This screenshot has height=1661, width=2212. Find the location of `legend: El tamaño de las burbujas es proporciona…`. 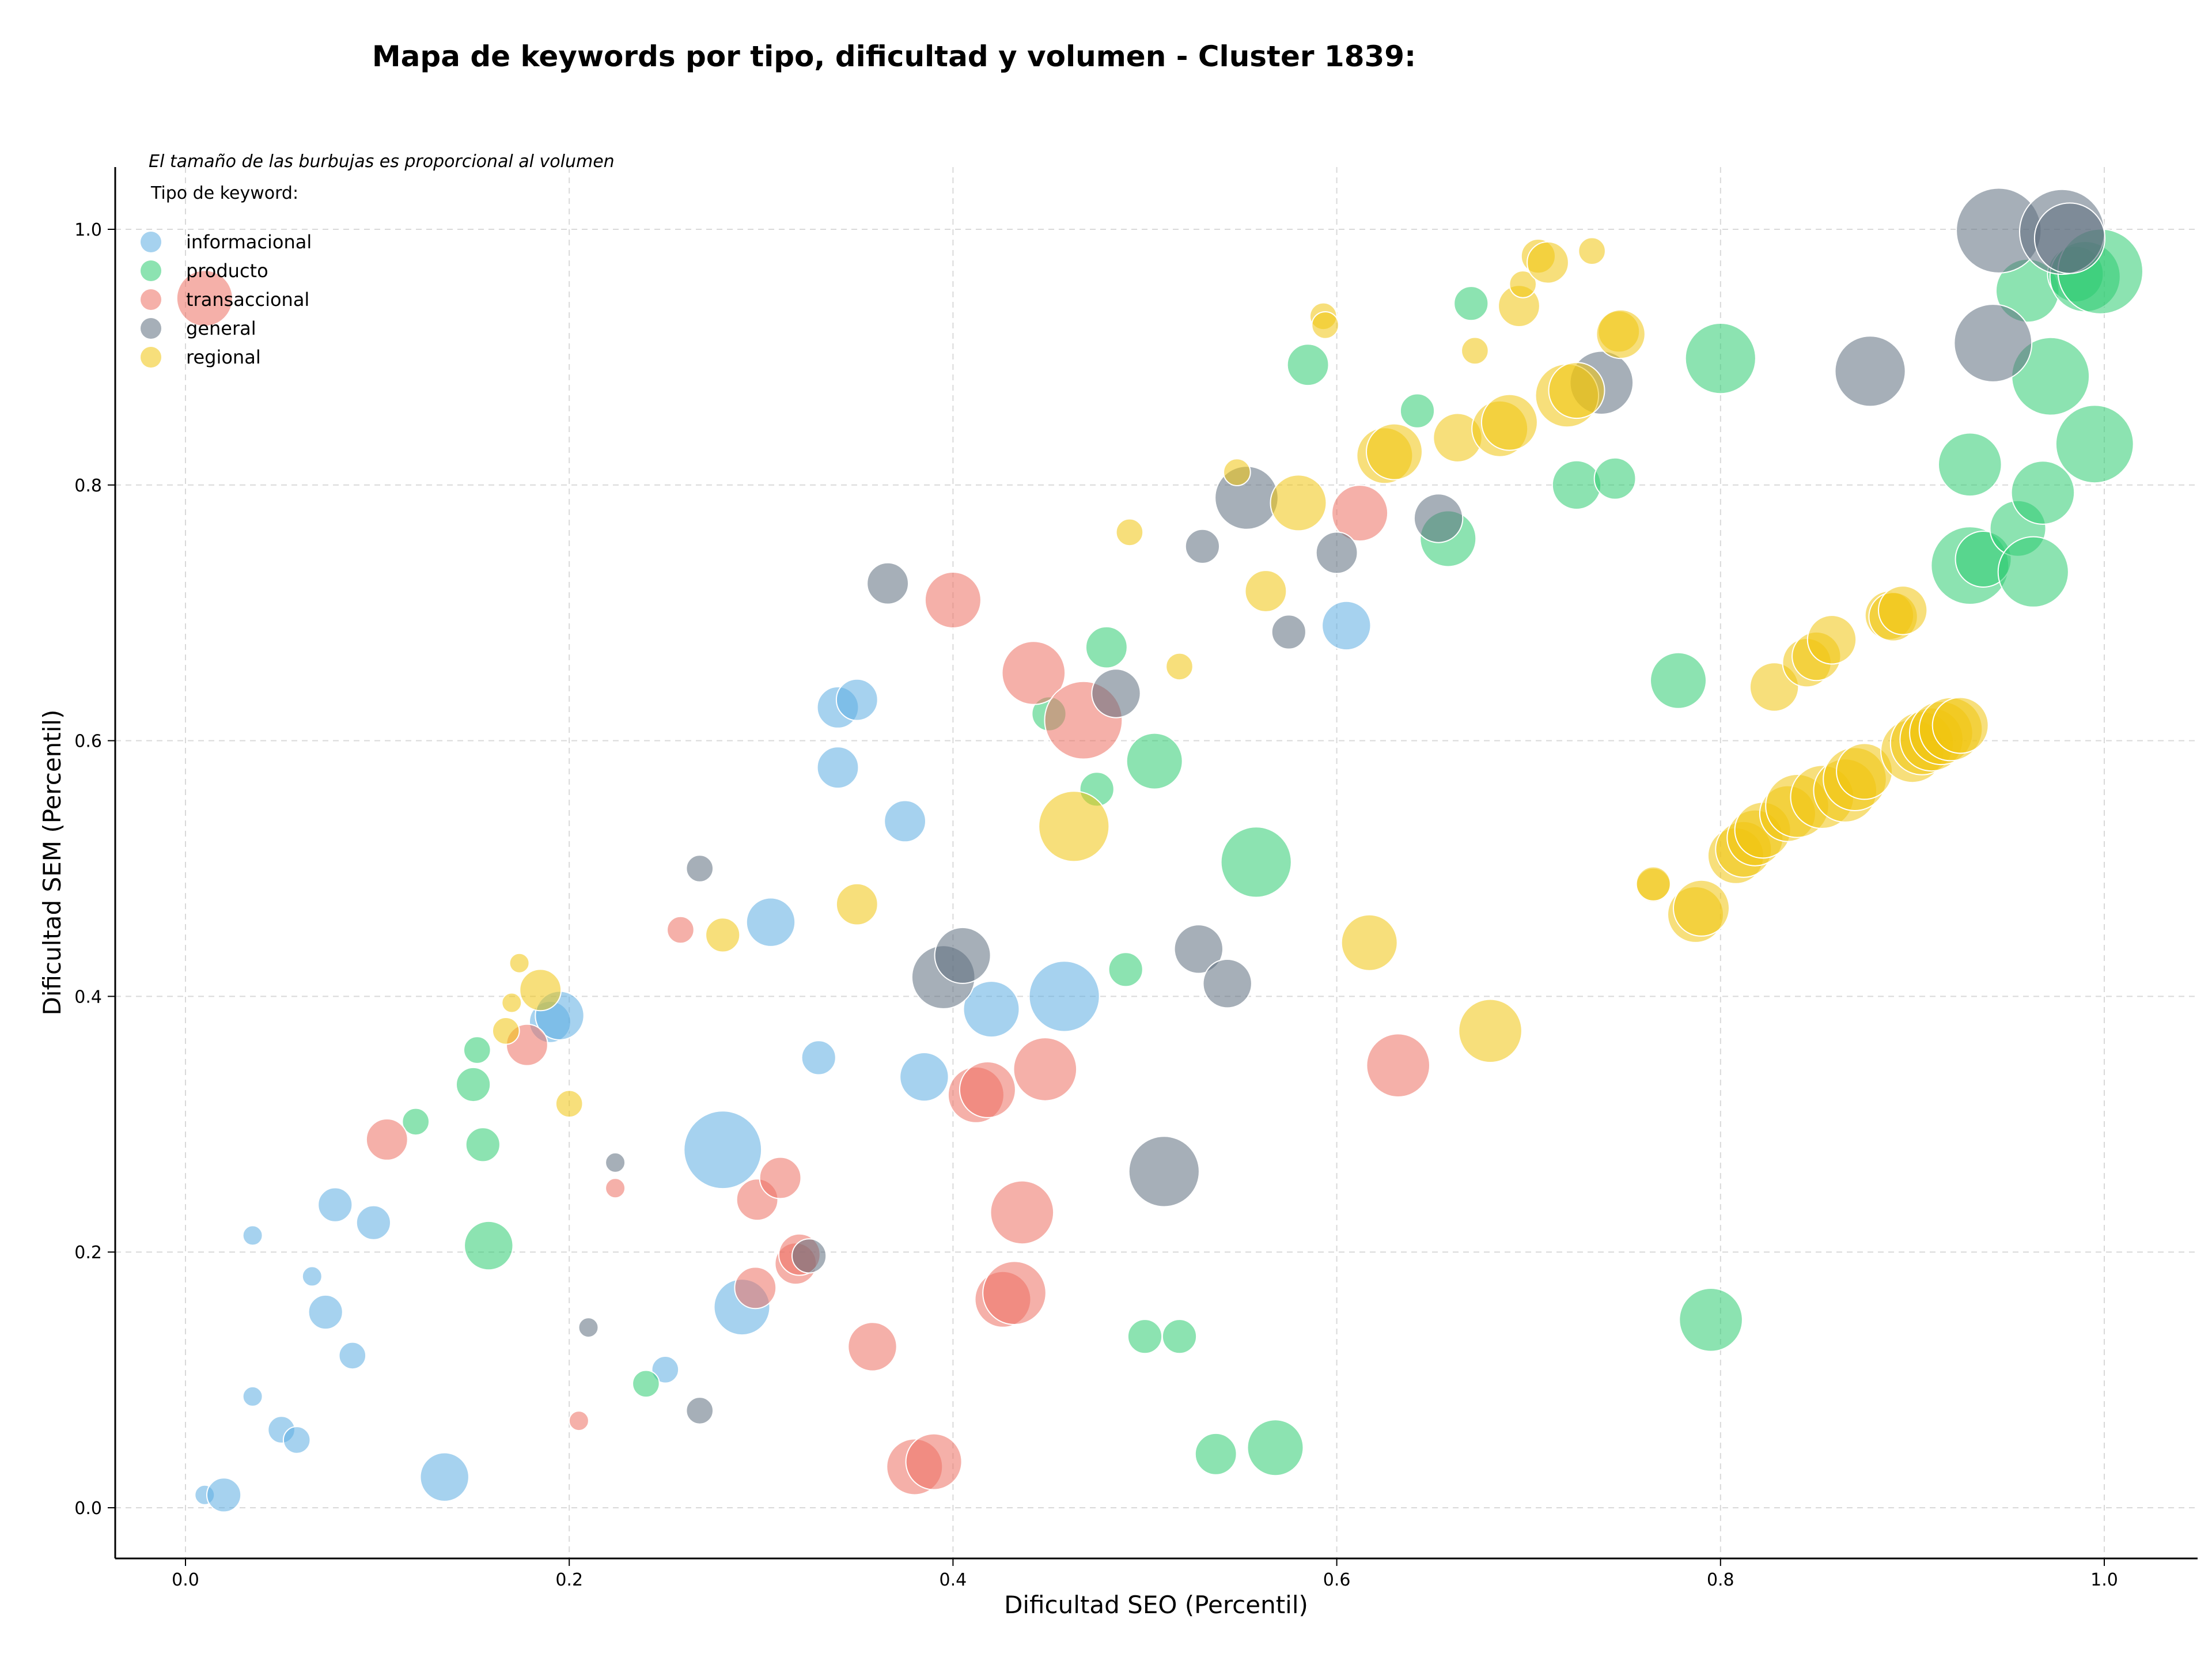

legend: El tamaño de las burbujas es proporciona… is located at coordinates (378, 260).